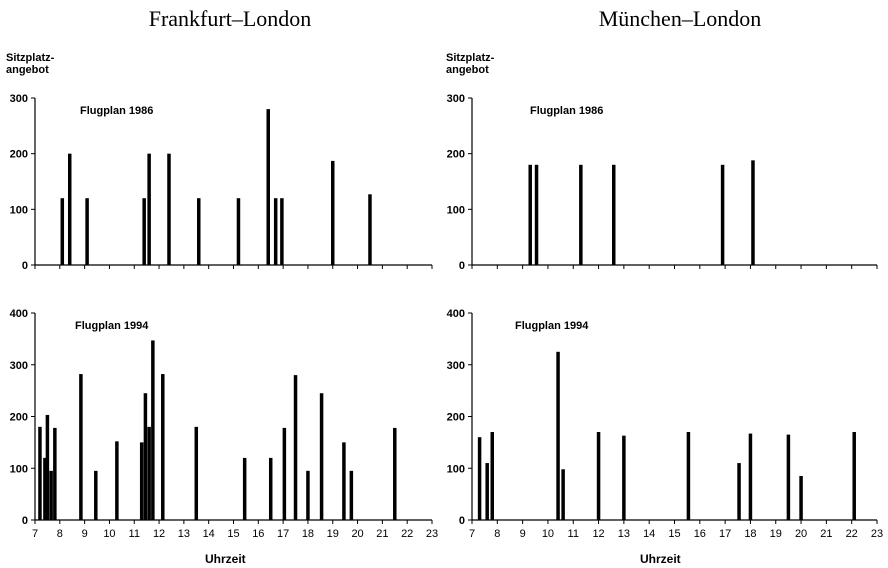 Image resolution: width=888 pixels, height=568 pixels. What do you see at coordinates (674, 534) in the screenshot?
I see `x-tick-label: 15` at bounding box center [674, 534].